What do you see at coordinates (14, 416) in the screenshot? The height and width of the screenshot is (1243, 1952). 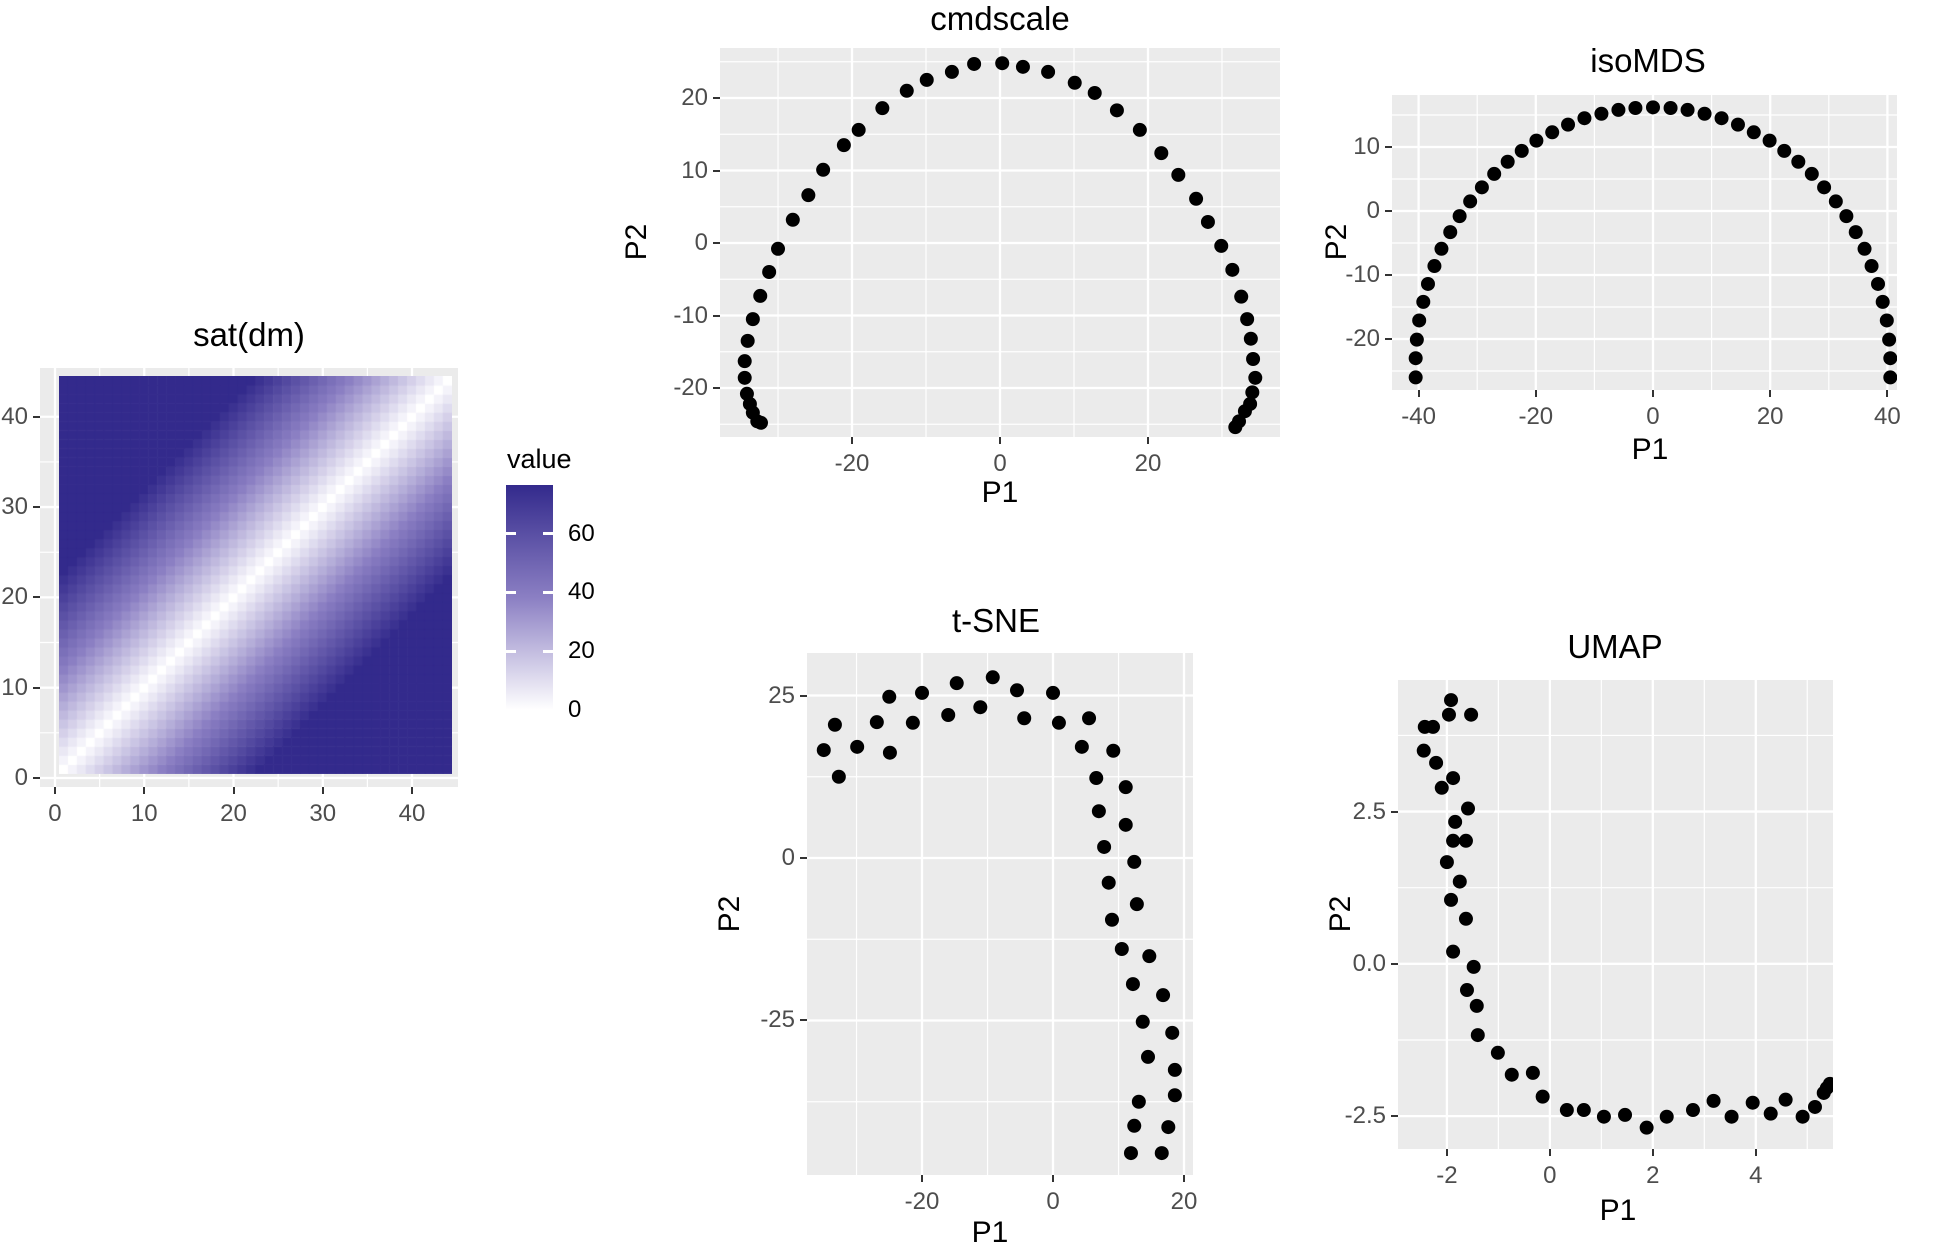 I see `y-tick-label: 40` at bounding box center [14, 416].